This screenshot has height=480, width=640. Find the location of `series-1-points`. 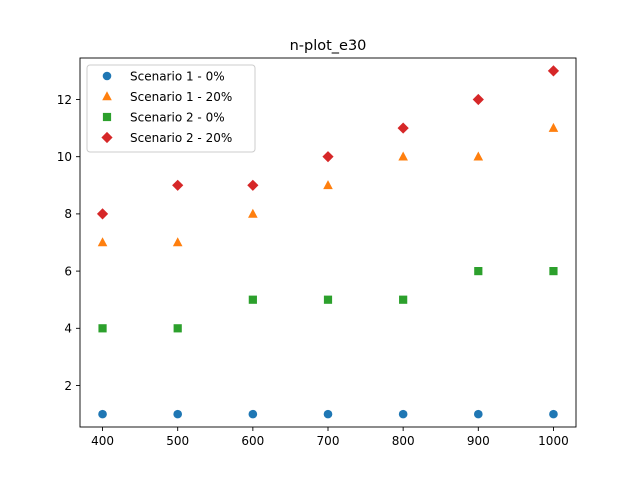

series-1-points is located at coordinates (328, 414).